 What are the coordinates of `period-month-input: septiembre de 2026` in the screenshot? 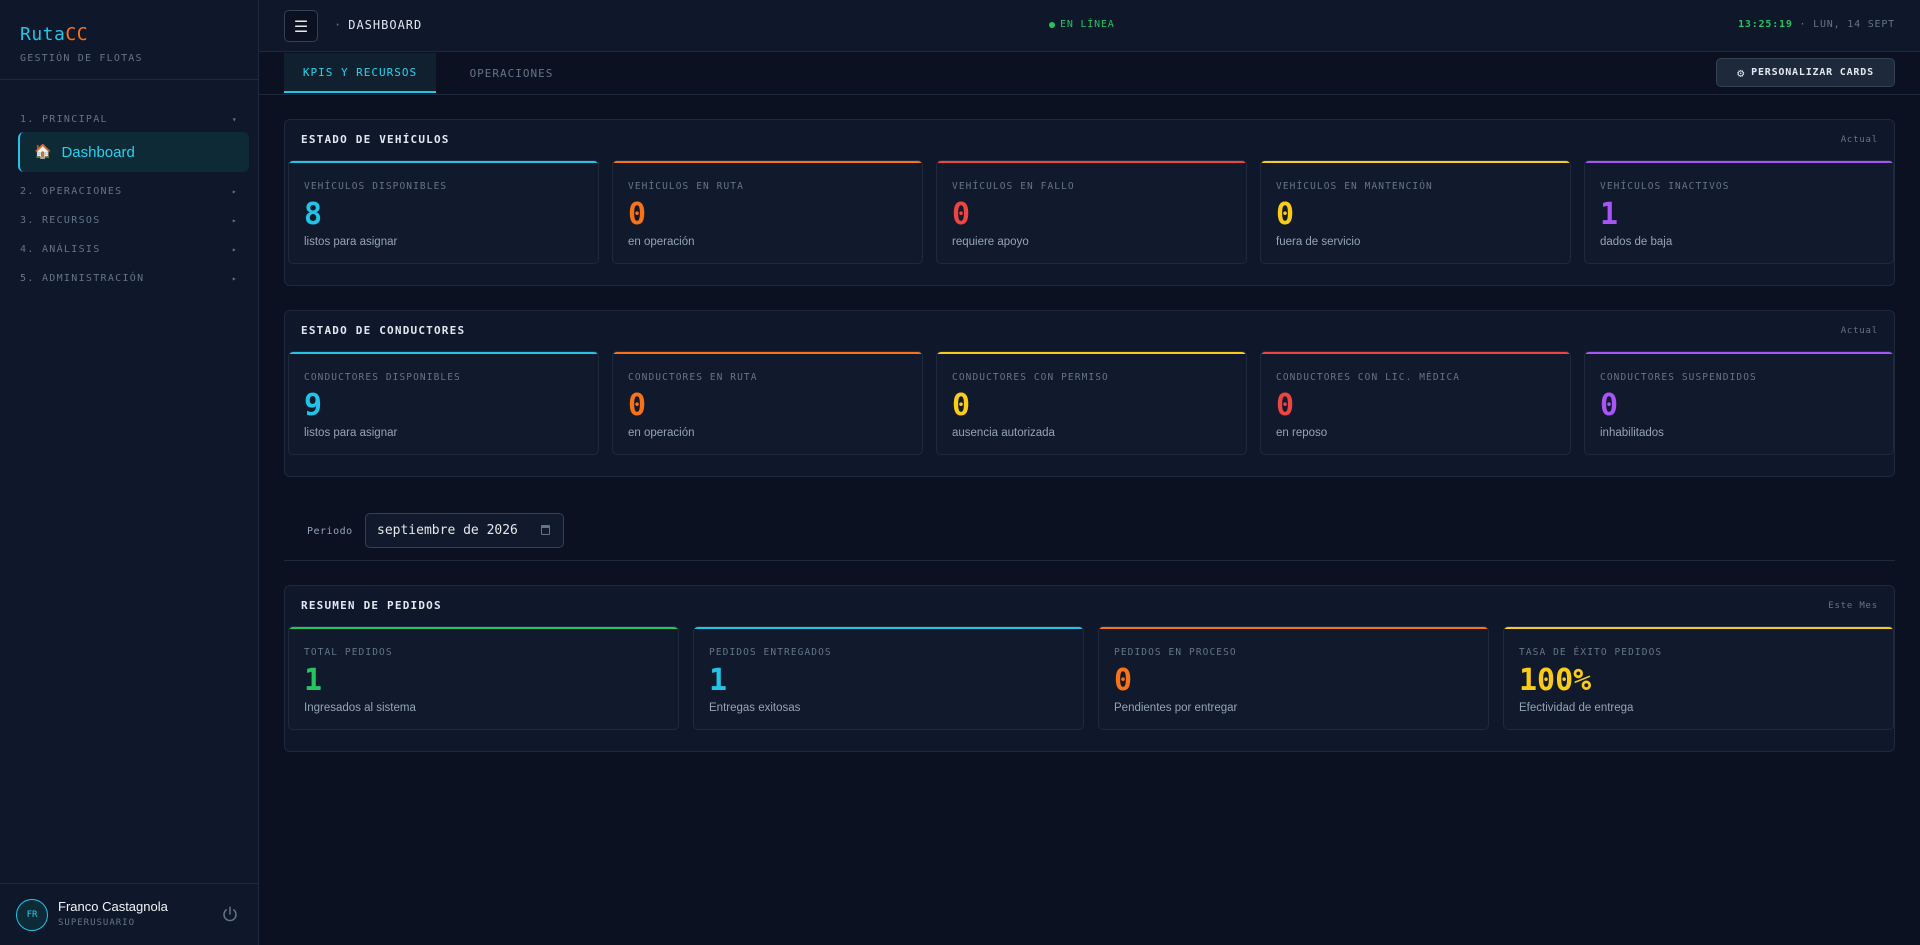 It's located at (464, 530).